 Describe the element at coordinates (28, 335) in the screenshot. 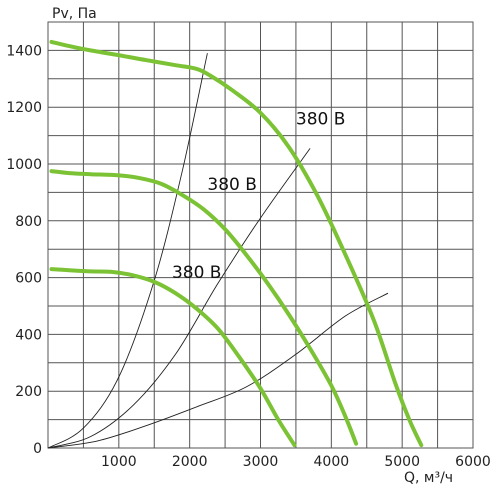

I see `y-tick-label: 400` at that location.